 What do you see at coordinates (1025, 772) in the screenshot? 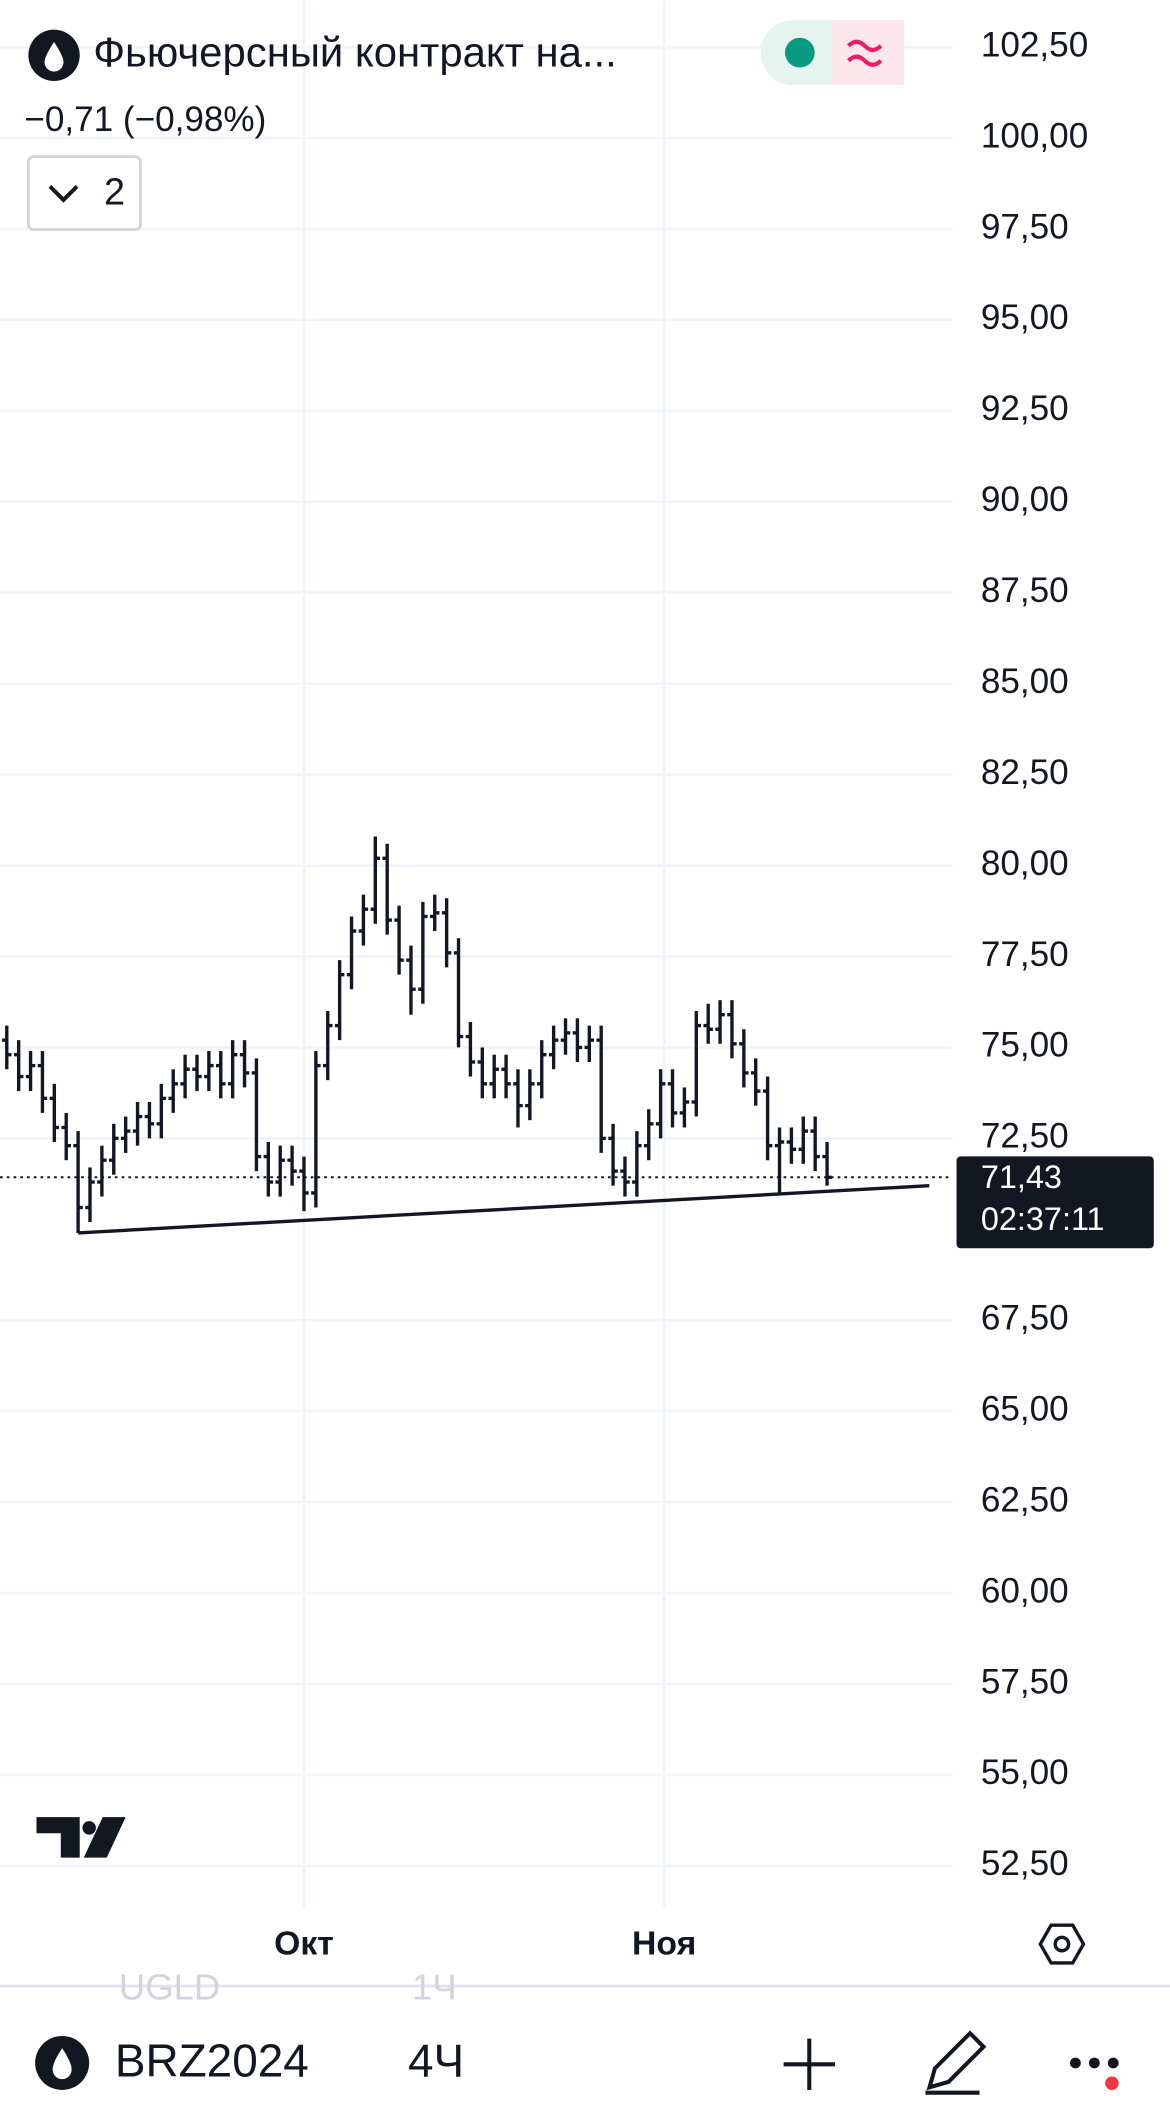
I see `y-tick-label: 82,50` at bounding box center [1025, 772].